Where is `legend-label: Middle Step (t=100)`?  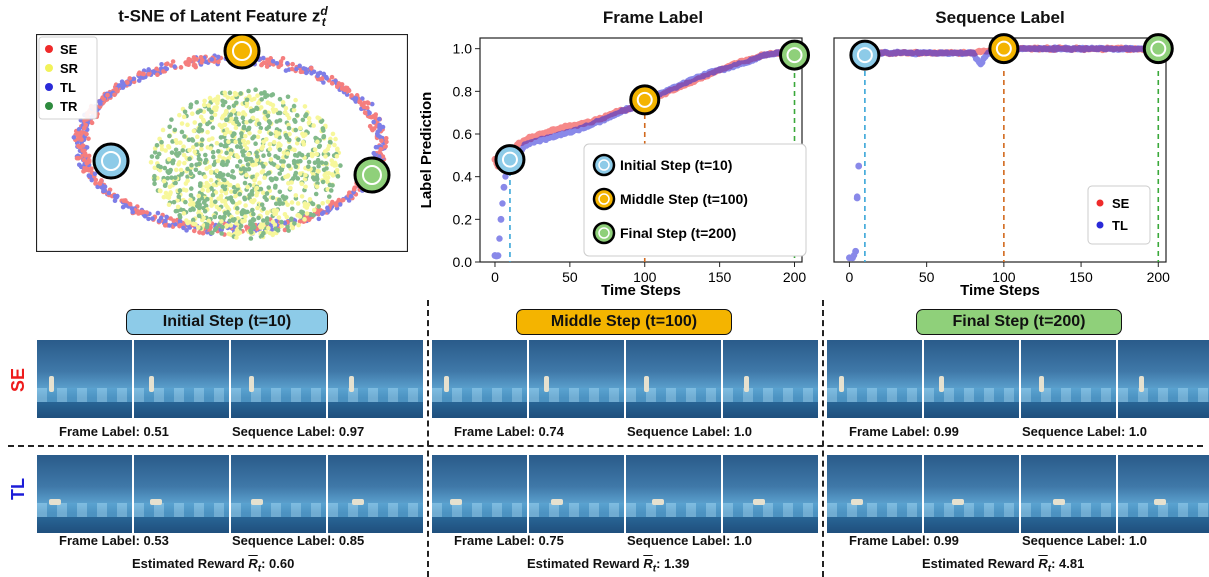 legend-label: Middle Step (t=100) is located at coordinates (684, 199).